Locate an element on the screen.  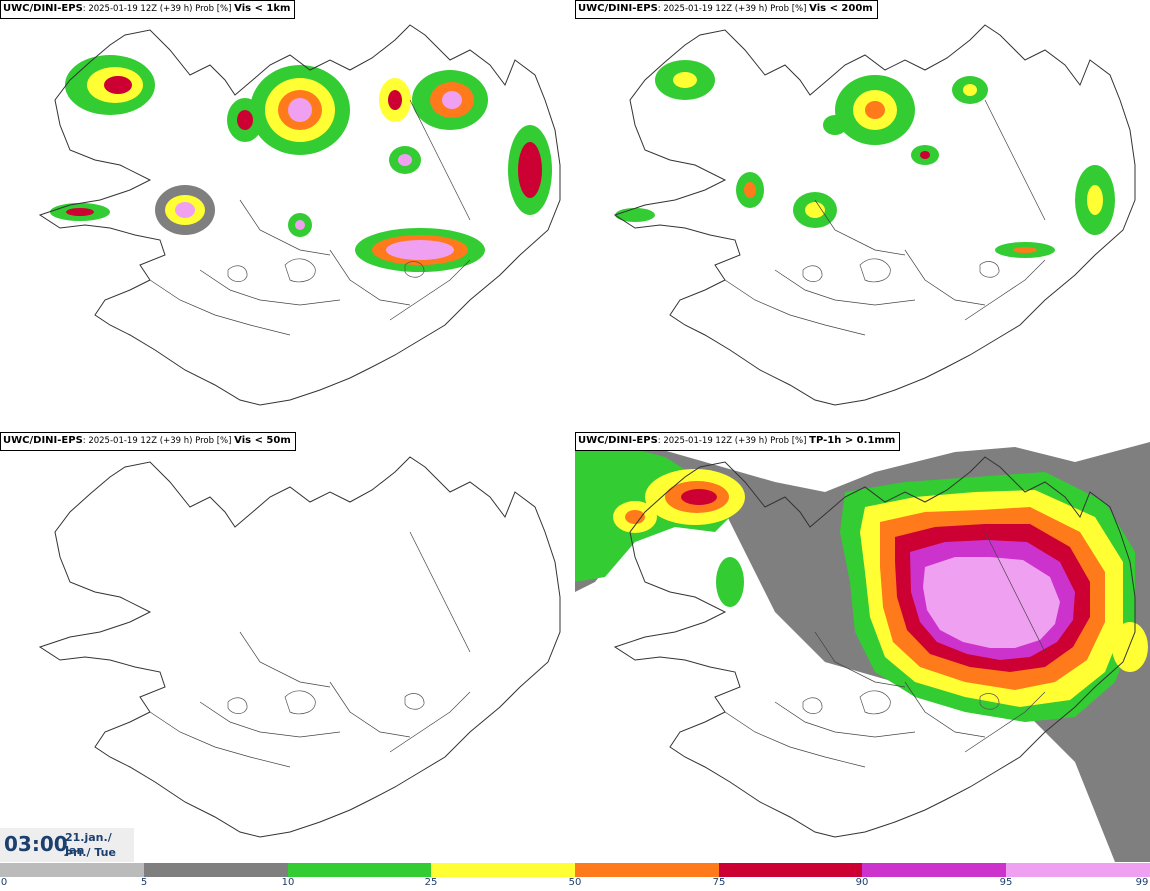
variable-name: Vis < 50m is located at coordinates (262, 440).